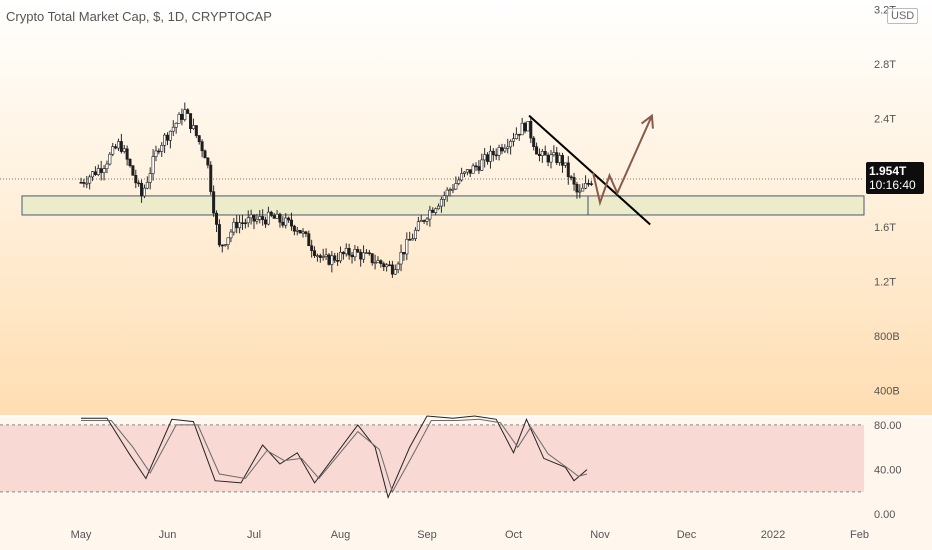 The image size is (932, 550). Describe the element at coordinates (589, 170) in the screenshot. I see `trendline` at that location.